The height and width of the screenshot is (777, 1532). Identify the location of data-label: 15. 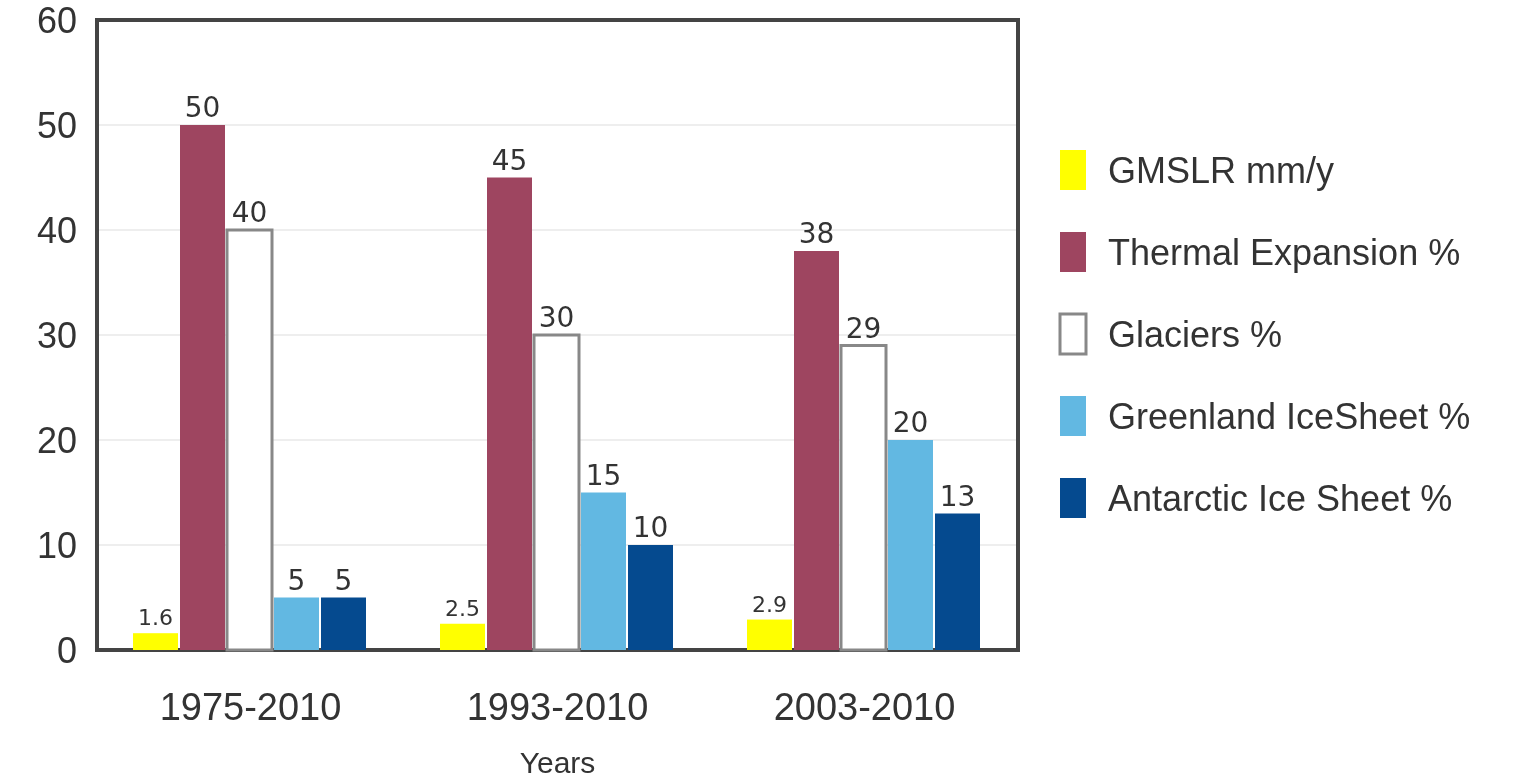
(603, 475).